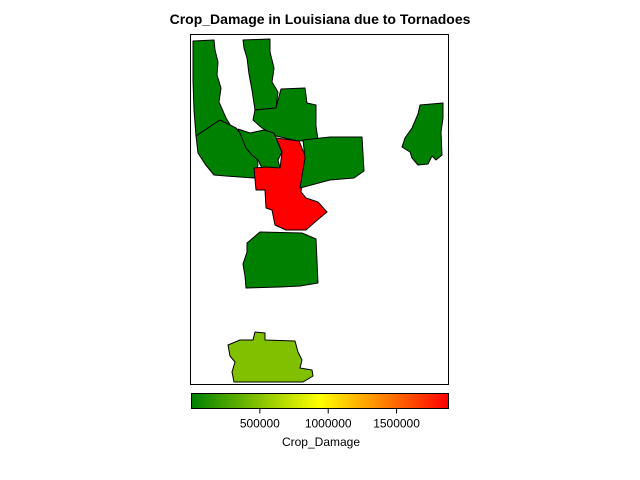  Describe the element at coordinates (280, 260) in the screenshot. I see `region-south-center` at that location.